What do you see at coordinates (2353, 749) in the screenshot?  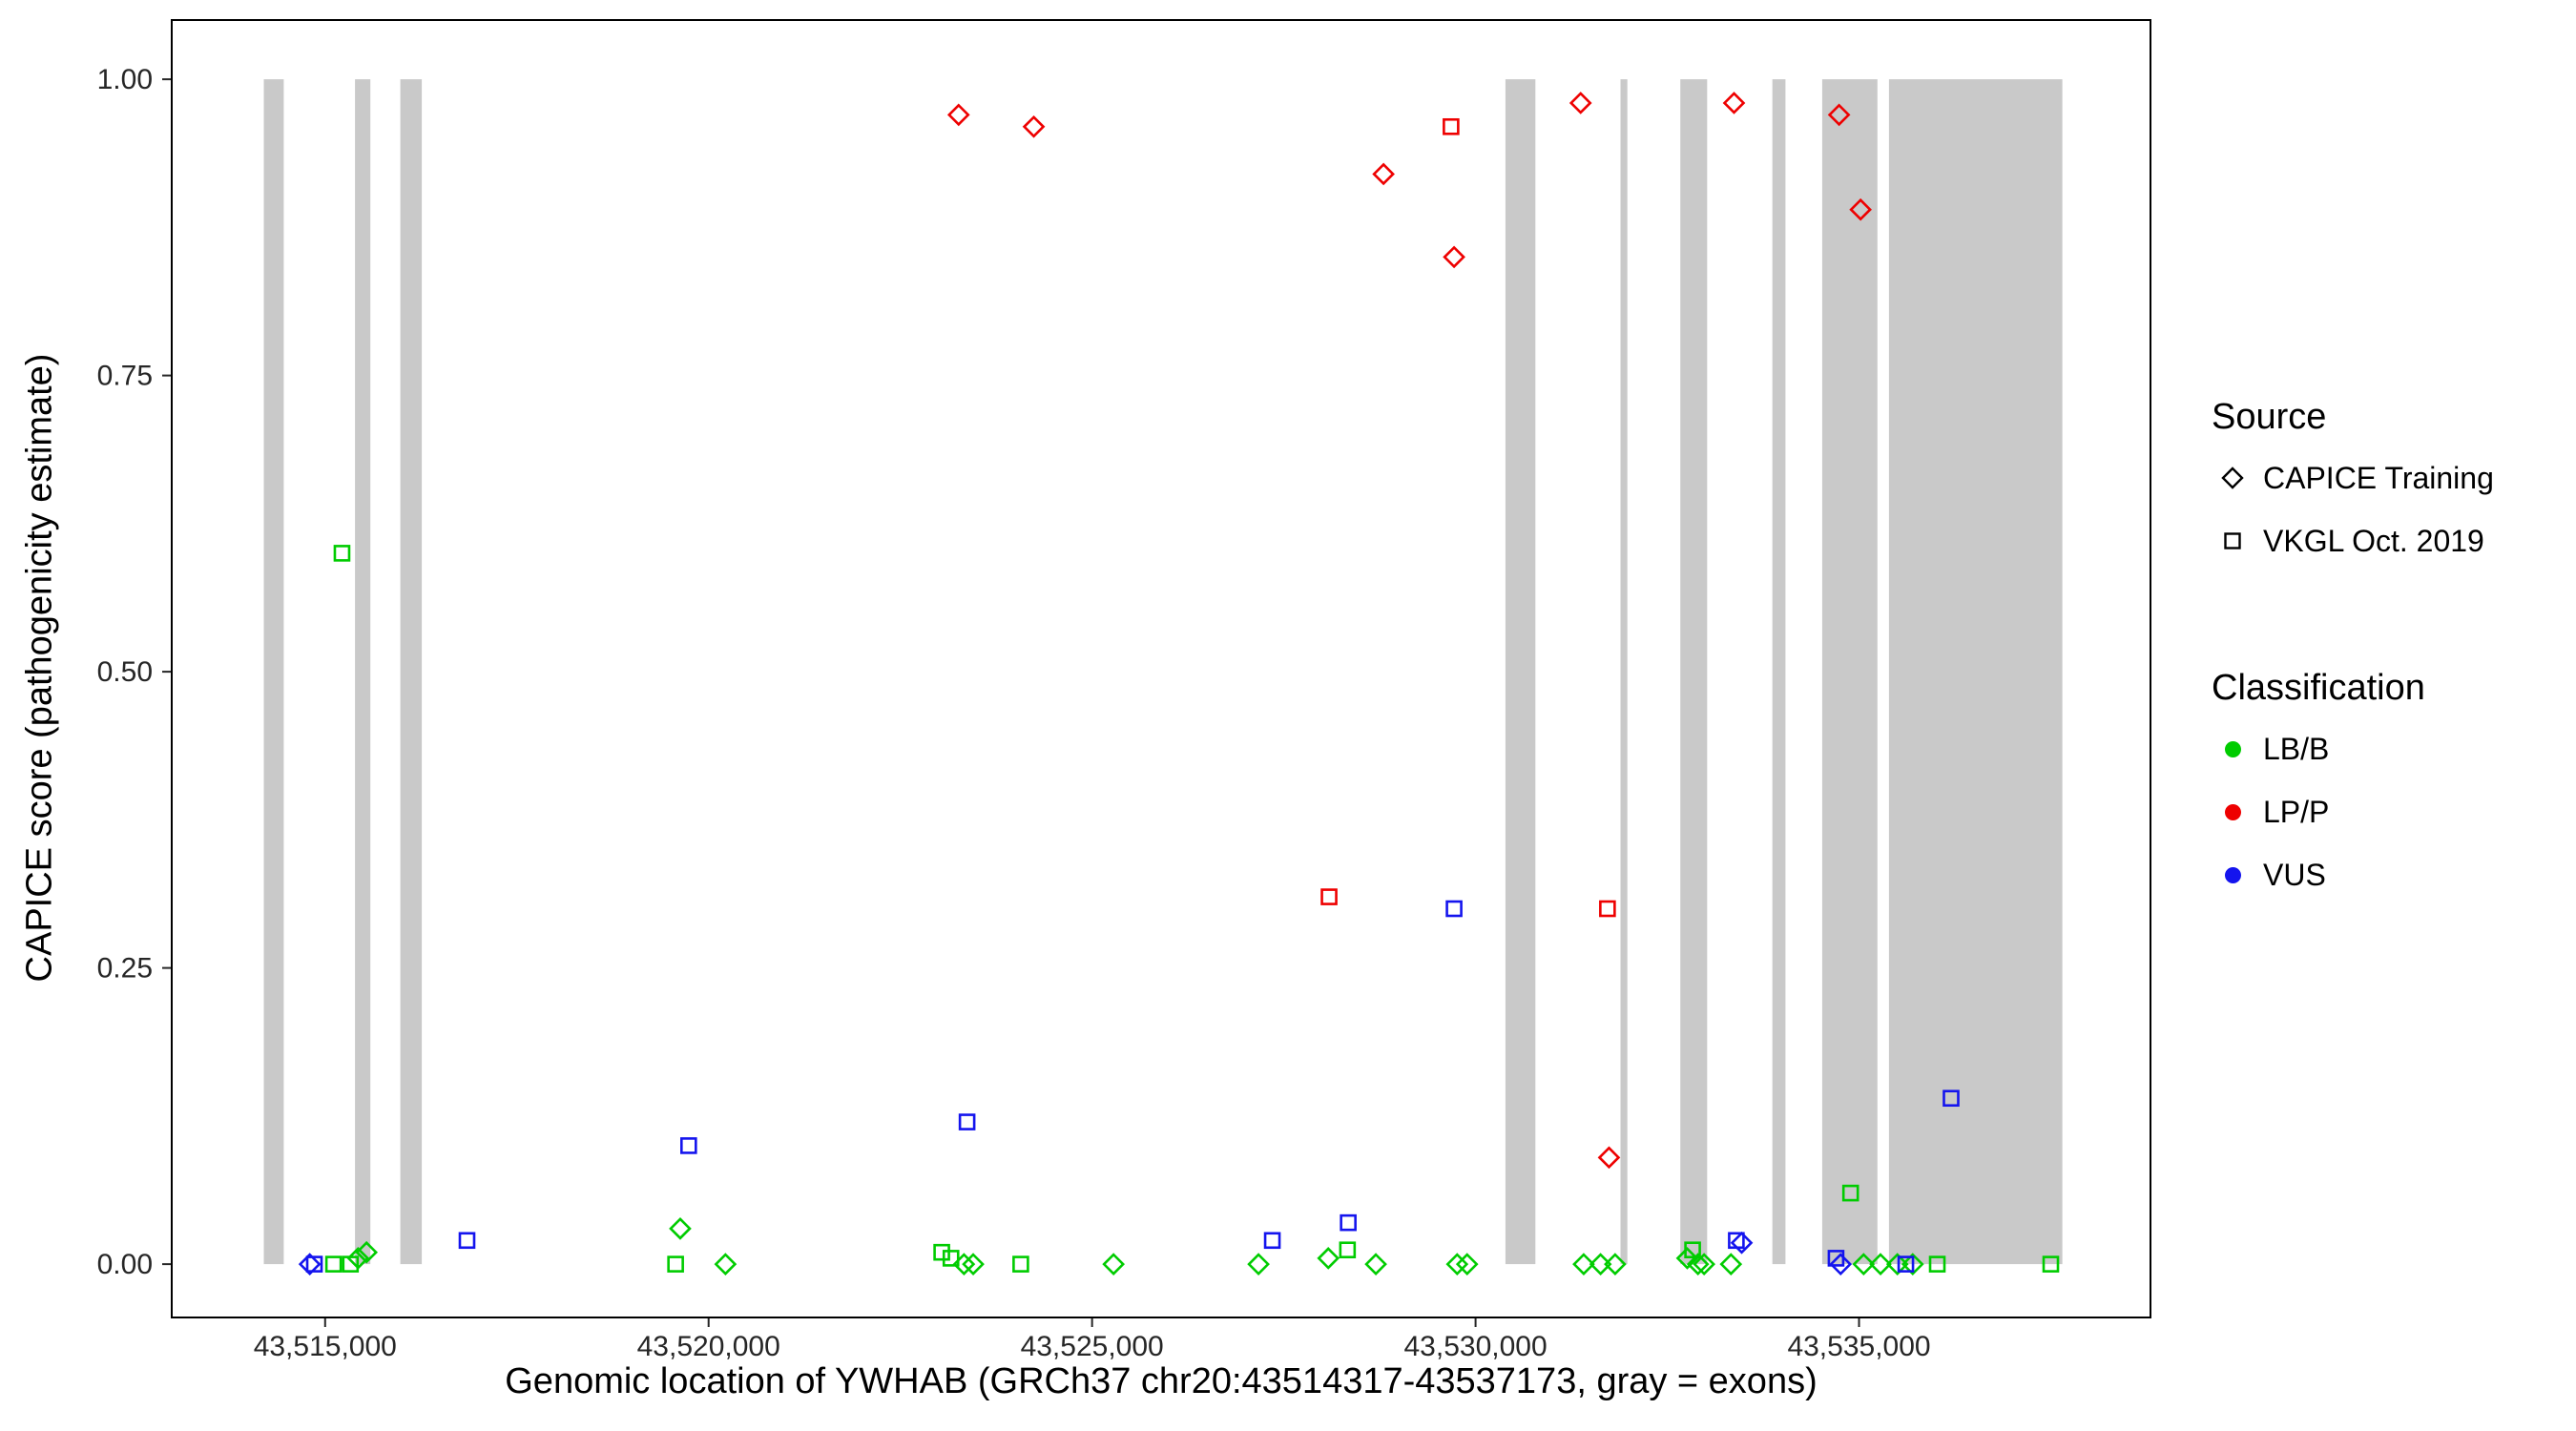 I see `legend-item-lbb: LB/B` at bounding box center [2353, 749].